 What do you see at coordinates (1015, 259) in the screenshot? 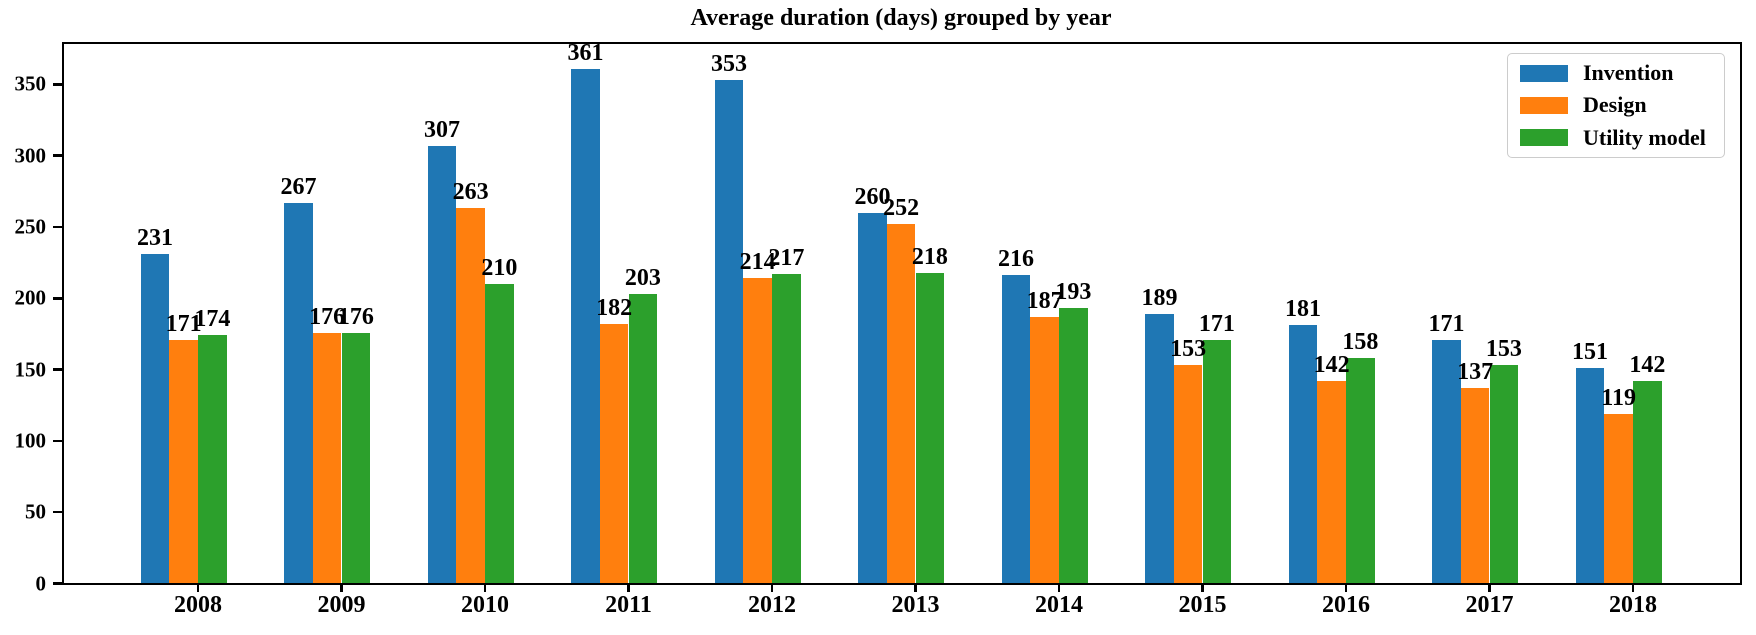
I see `bar-value-label-invention-2014: 216` at bounding box center [1015, 259].